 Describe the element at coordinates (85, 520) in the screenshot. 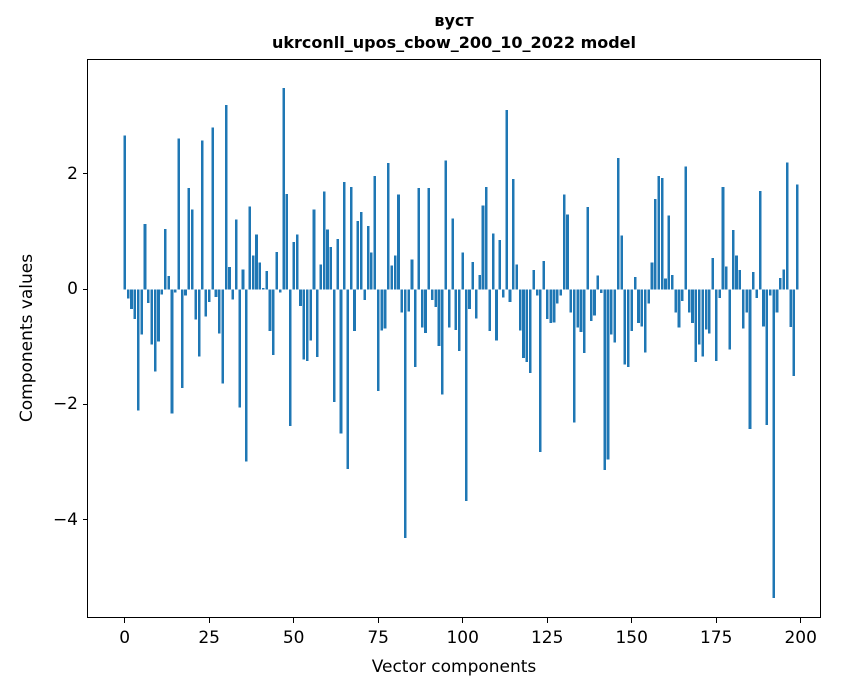

I see `y-tick-mark--4` at that location.